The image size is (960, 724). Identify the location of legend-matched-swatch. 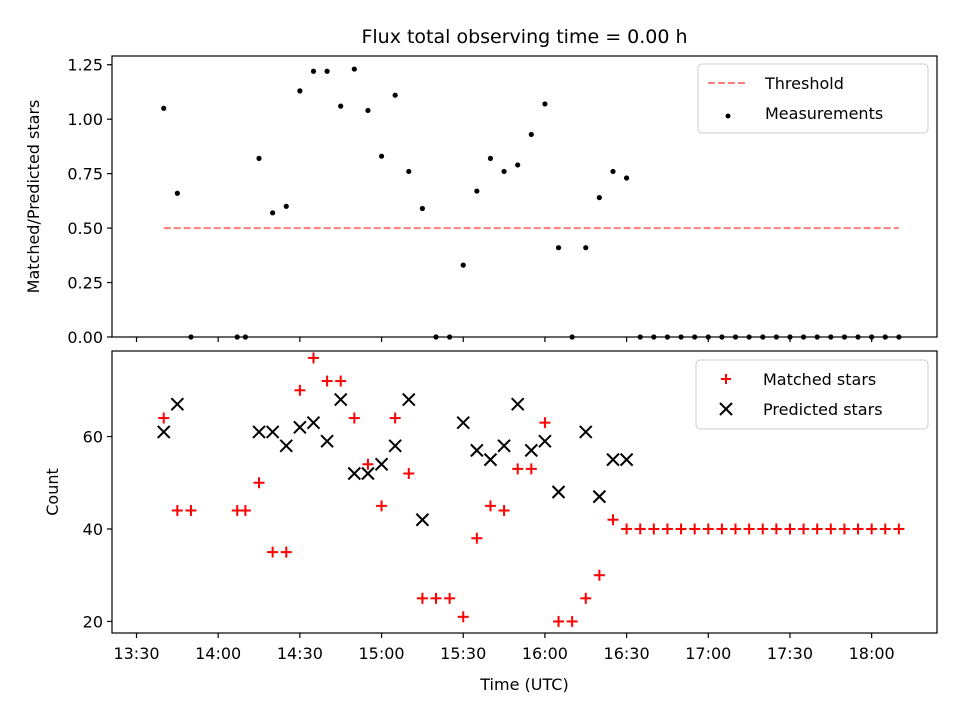
(726, 379).